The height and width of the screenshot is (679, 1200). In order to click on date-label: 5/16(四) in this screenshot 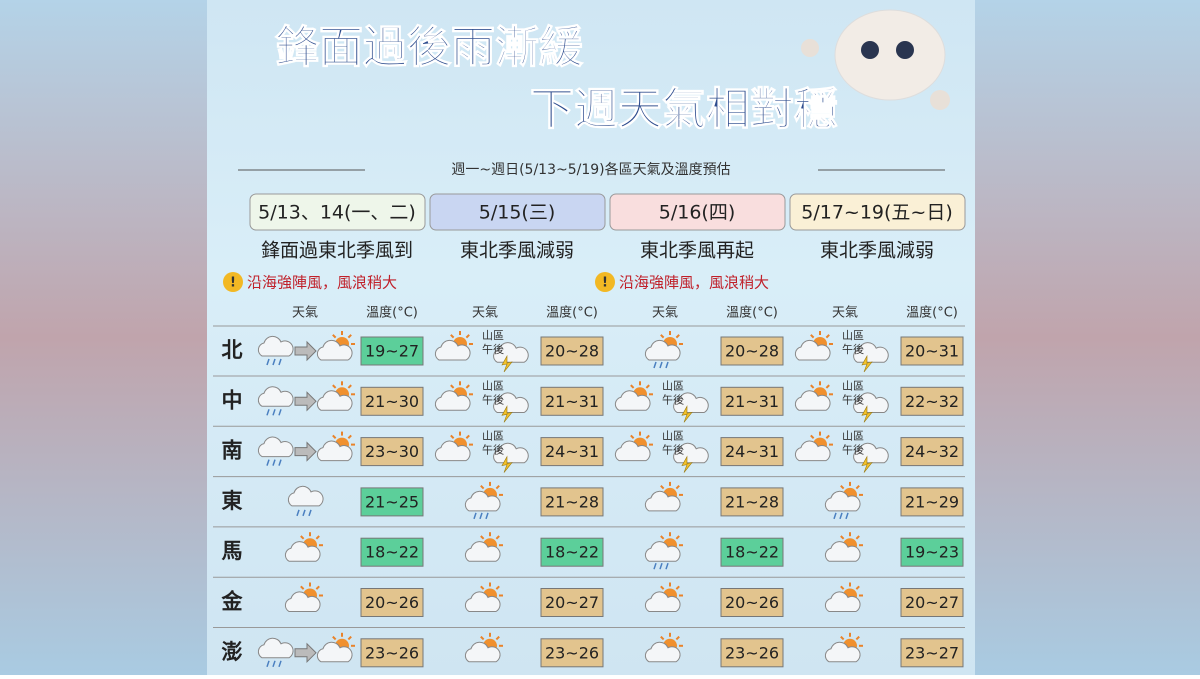, I will do `click(697, 213)`.